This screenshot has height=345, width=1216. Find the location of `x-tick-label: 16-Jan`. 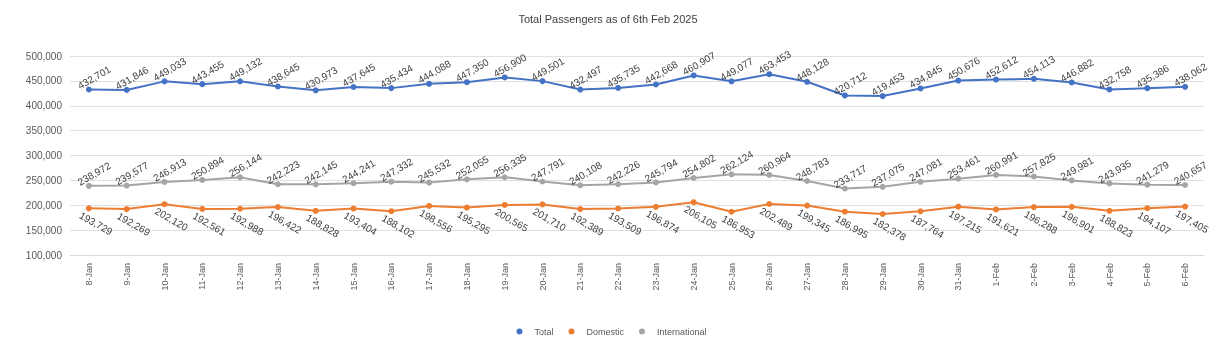

x-tick-label: 16-Jan is located at coordinates (391, 277).